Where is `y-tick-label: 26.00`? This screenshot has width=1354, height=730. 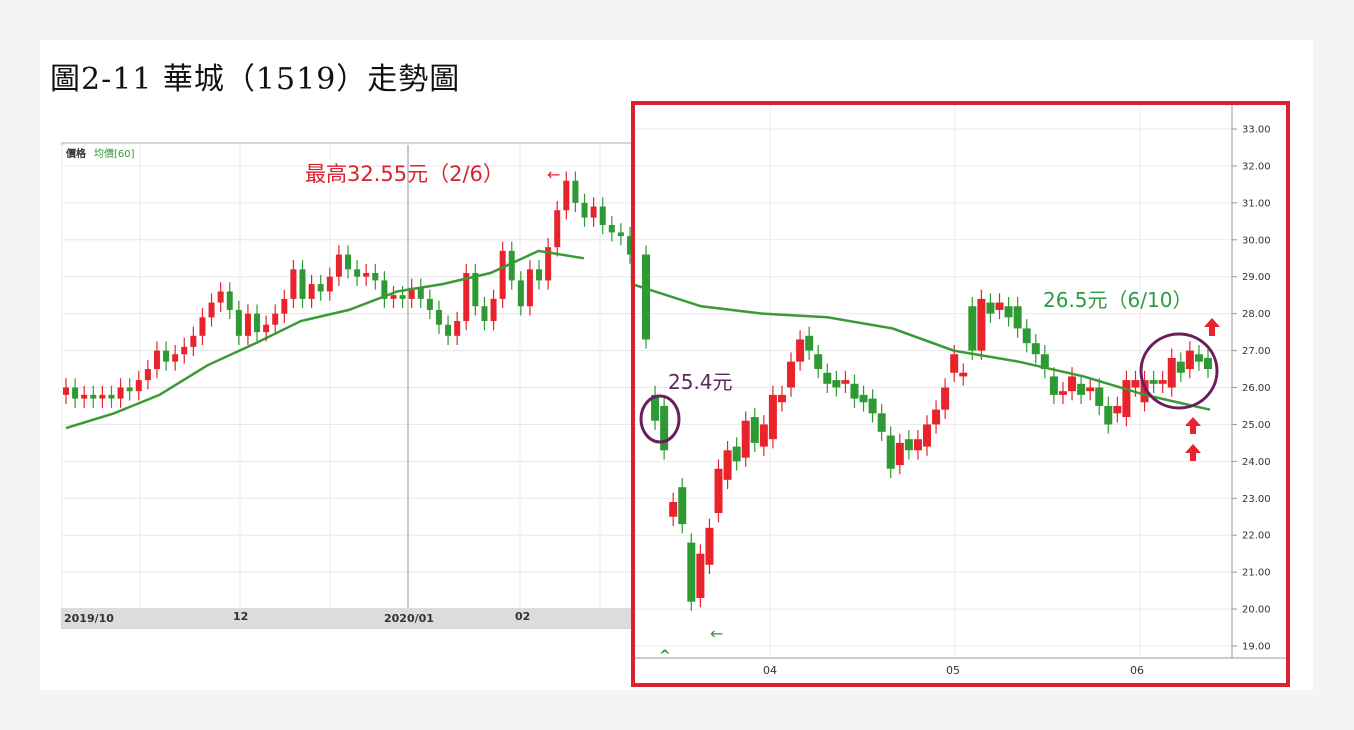
y-tick-label: 26.00 is located at coordinates (1256, 388).